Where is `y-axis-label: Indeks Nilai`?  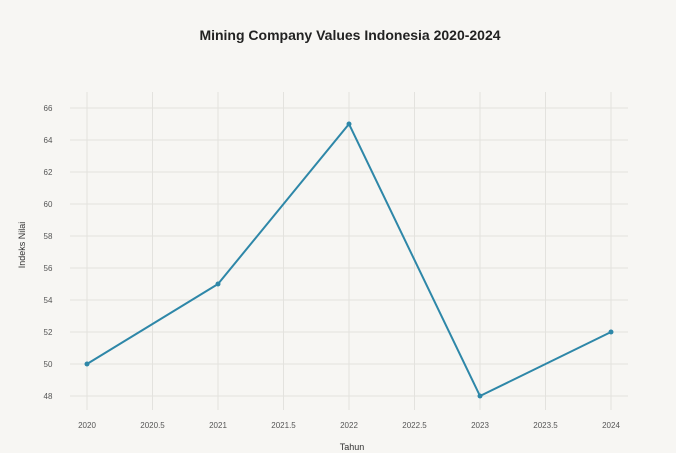
y-axis-label: Indeks Nilai is located at coordinates (22, 245).